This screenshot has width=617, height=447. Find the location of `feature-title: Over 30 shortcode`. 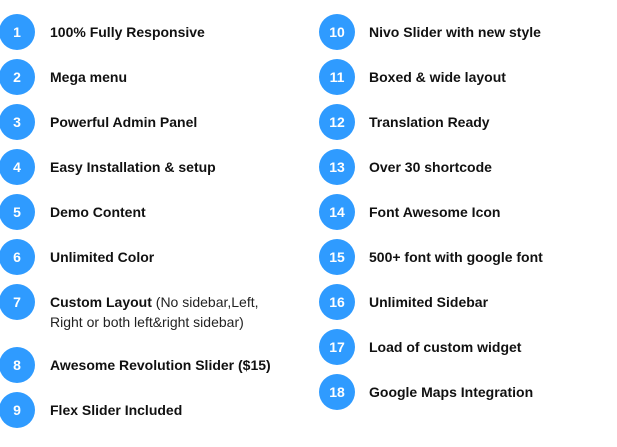

feature-title: Over 30 shortcode is located at coordinates (430, 167).